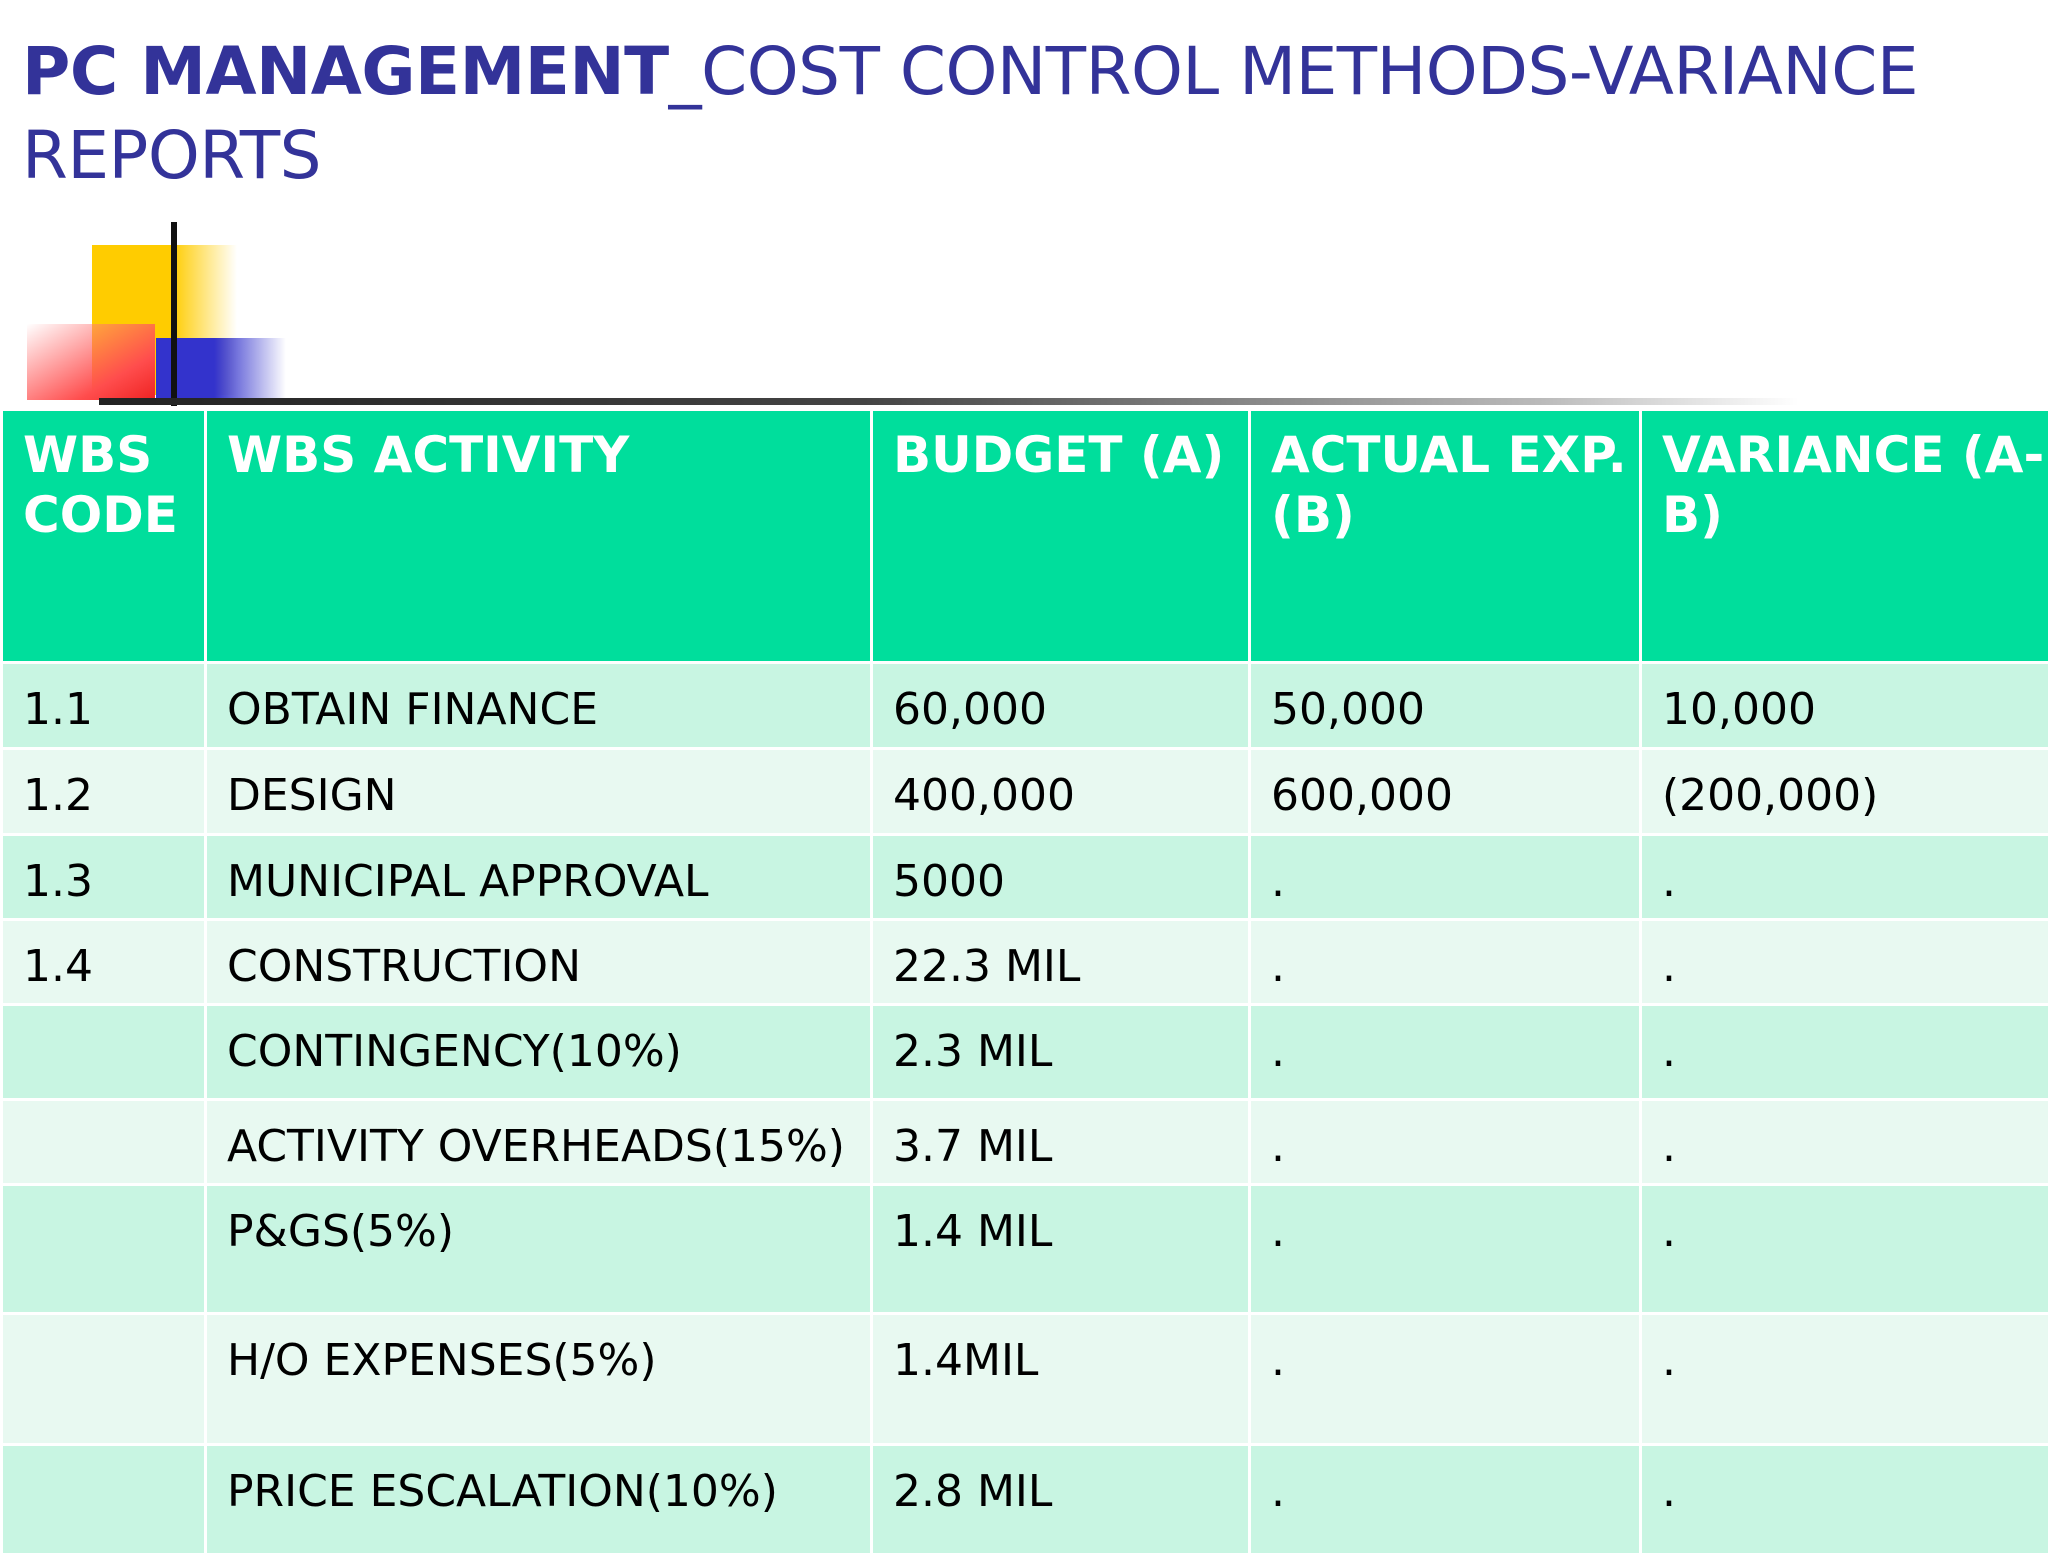 This screenshot has width=2048, height=1556. What do you see at coordinates (949, 401) in the screenshot?
I see `horizontal-divider` at bounding box center [949, 401].